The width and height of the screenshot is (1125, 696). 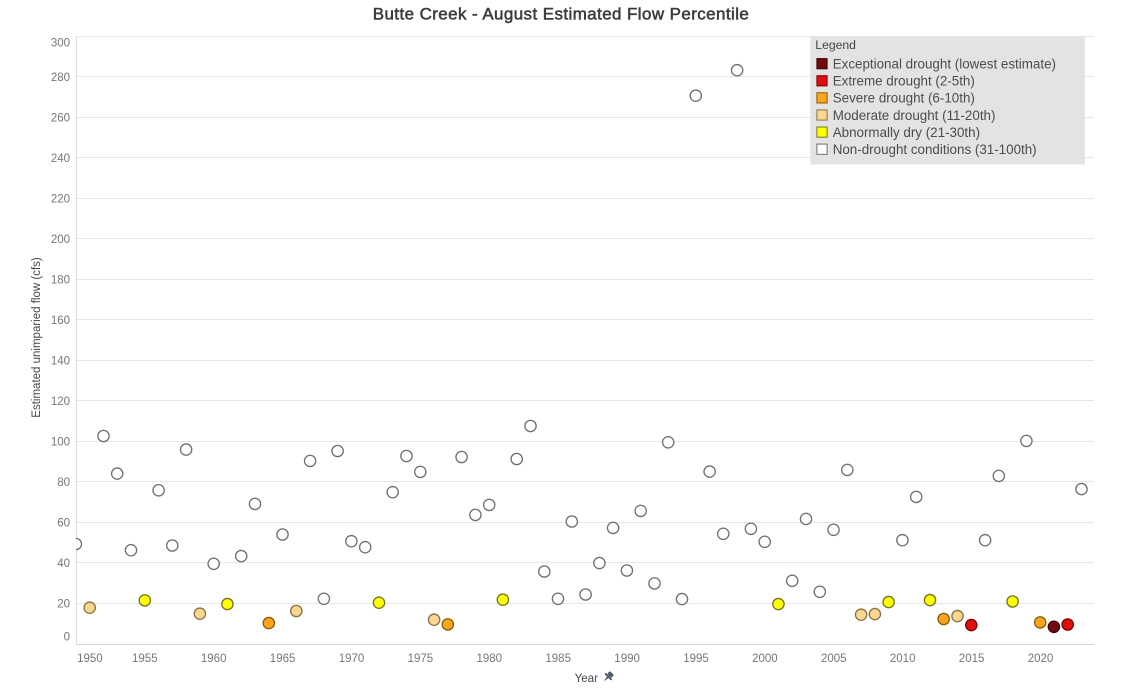 I want to click on svg-text: 100, so click(x=60, y=443).